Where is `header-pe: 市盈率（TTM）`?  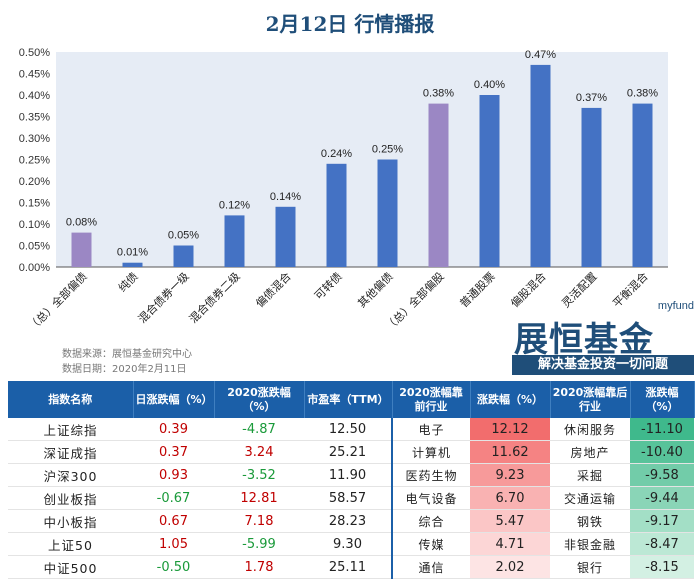
header-pe: 市盈率（TTM） is located at coordinates (348, 399).